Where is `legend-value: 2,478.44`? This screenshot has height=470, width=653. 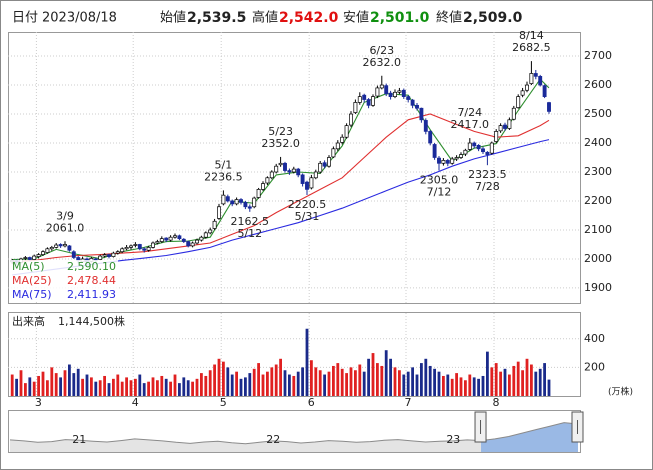 legend-value: 2,478.44 is located at coordinates (91, 280).